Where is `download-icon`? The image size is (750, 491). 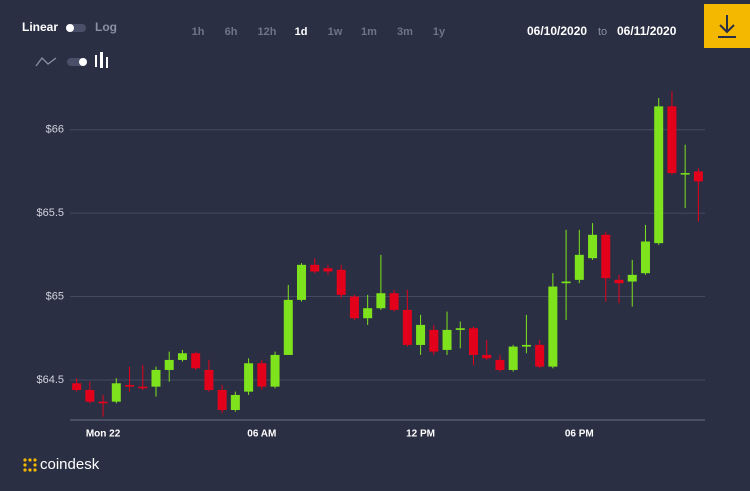 download-icon is located at coordinates (727, 26).